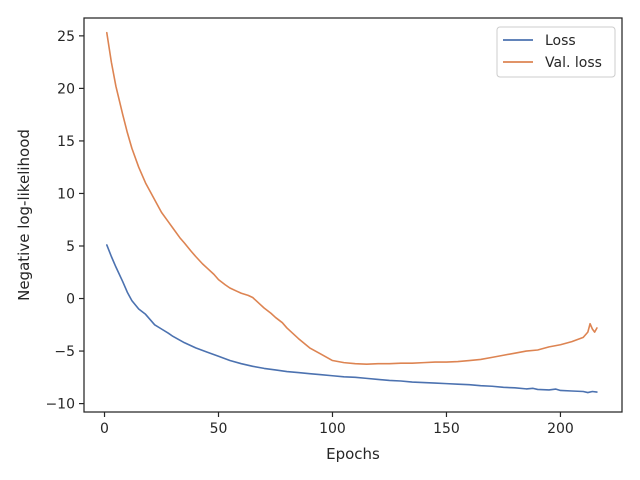 Image resolution: width=640 pixels, height=480 pixels. What do you see at coordinates (60, 405) in the screenshot?
I see `y-tick-label: −10` at bounding box center [60, 405].